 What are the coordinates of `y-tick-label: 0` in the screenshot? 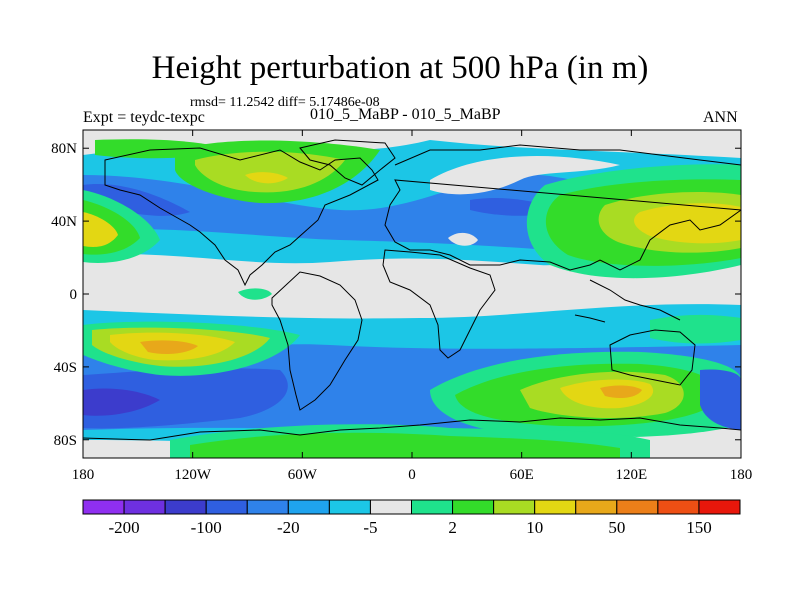 It's located at (74, 295).